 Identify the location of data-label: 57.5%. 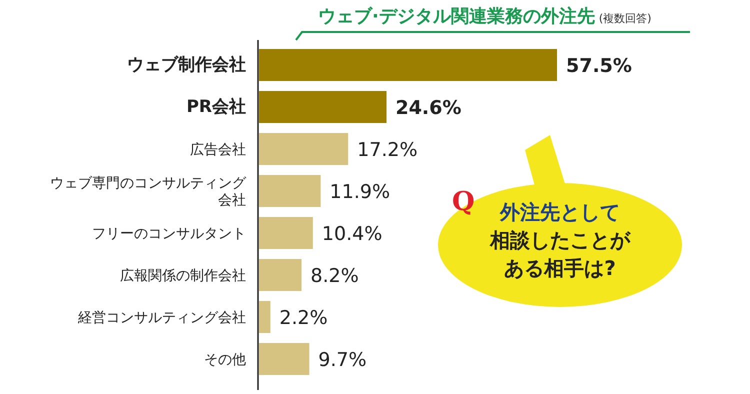
(599, 66).